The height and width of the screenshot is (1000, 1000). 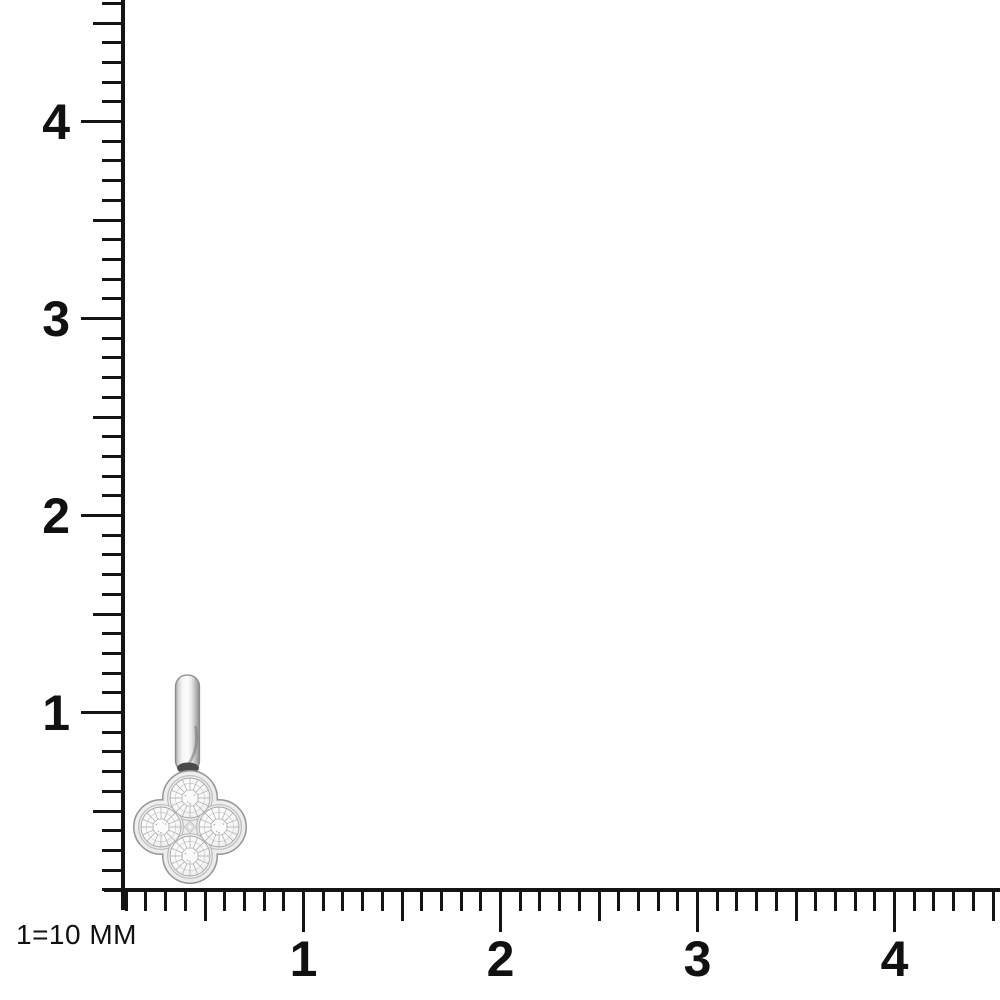 What do you see at coordinates (56, 121) in the screenshot?
I see `left-ruler-label: 4` at bounding box center [56, 121].